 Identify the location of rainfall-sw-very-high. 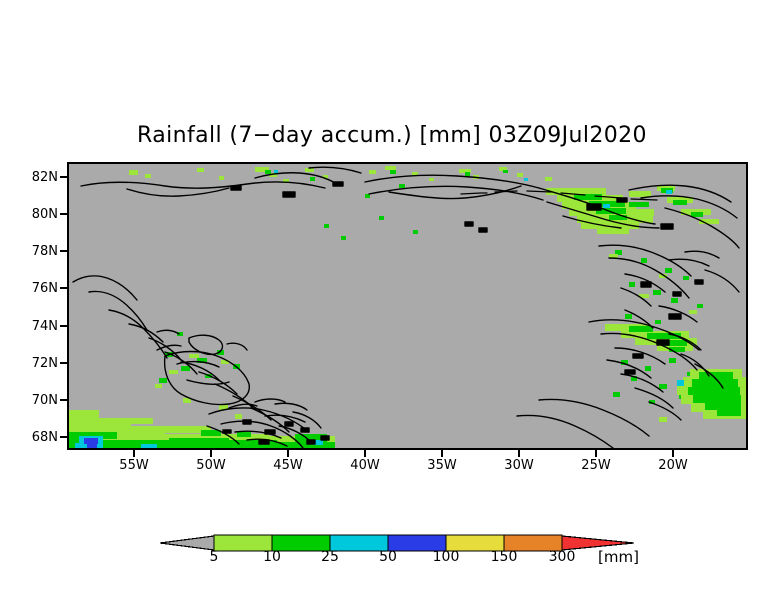
(91, 443).